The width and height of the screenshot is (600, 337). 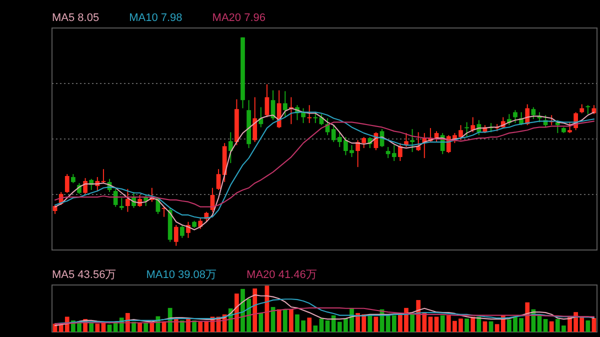 What do you see at coordinates (155, 18) in the screenshot?
I see `text: MA10 7.98` at bounding box center [155, 18].